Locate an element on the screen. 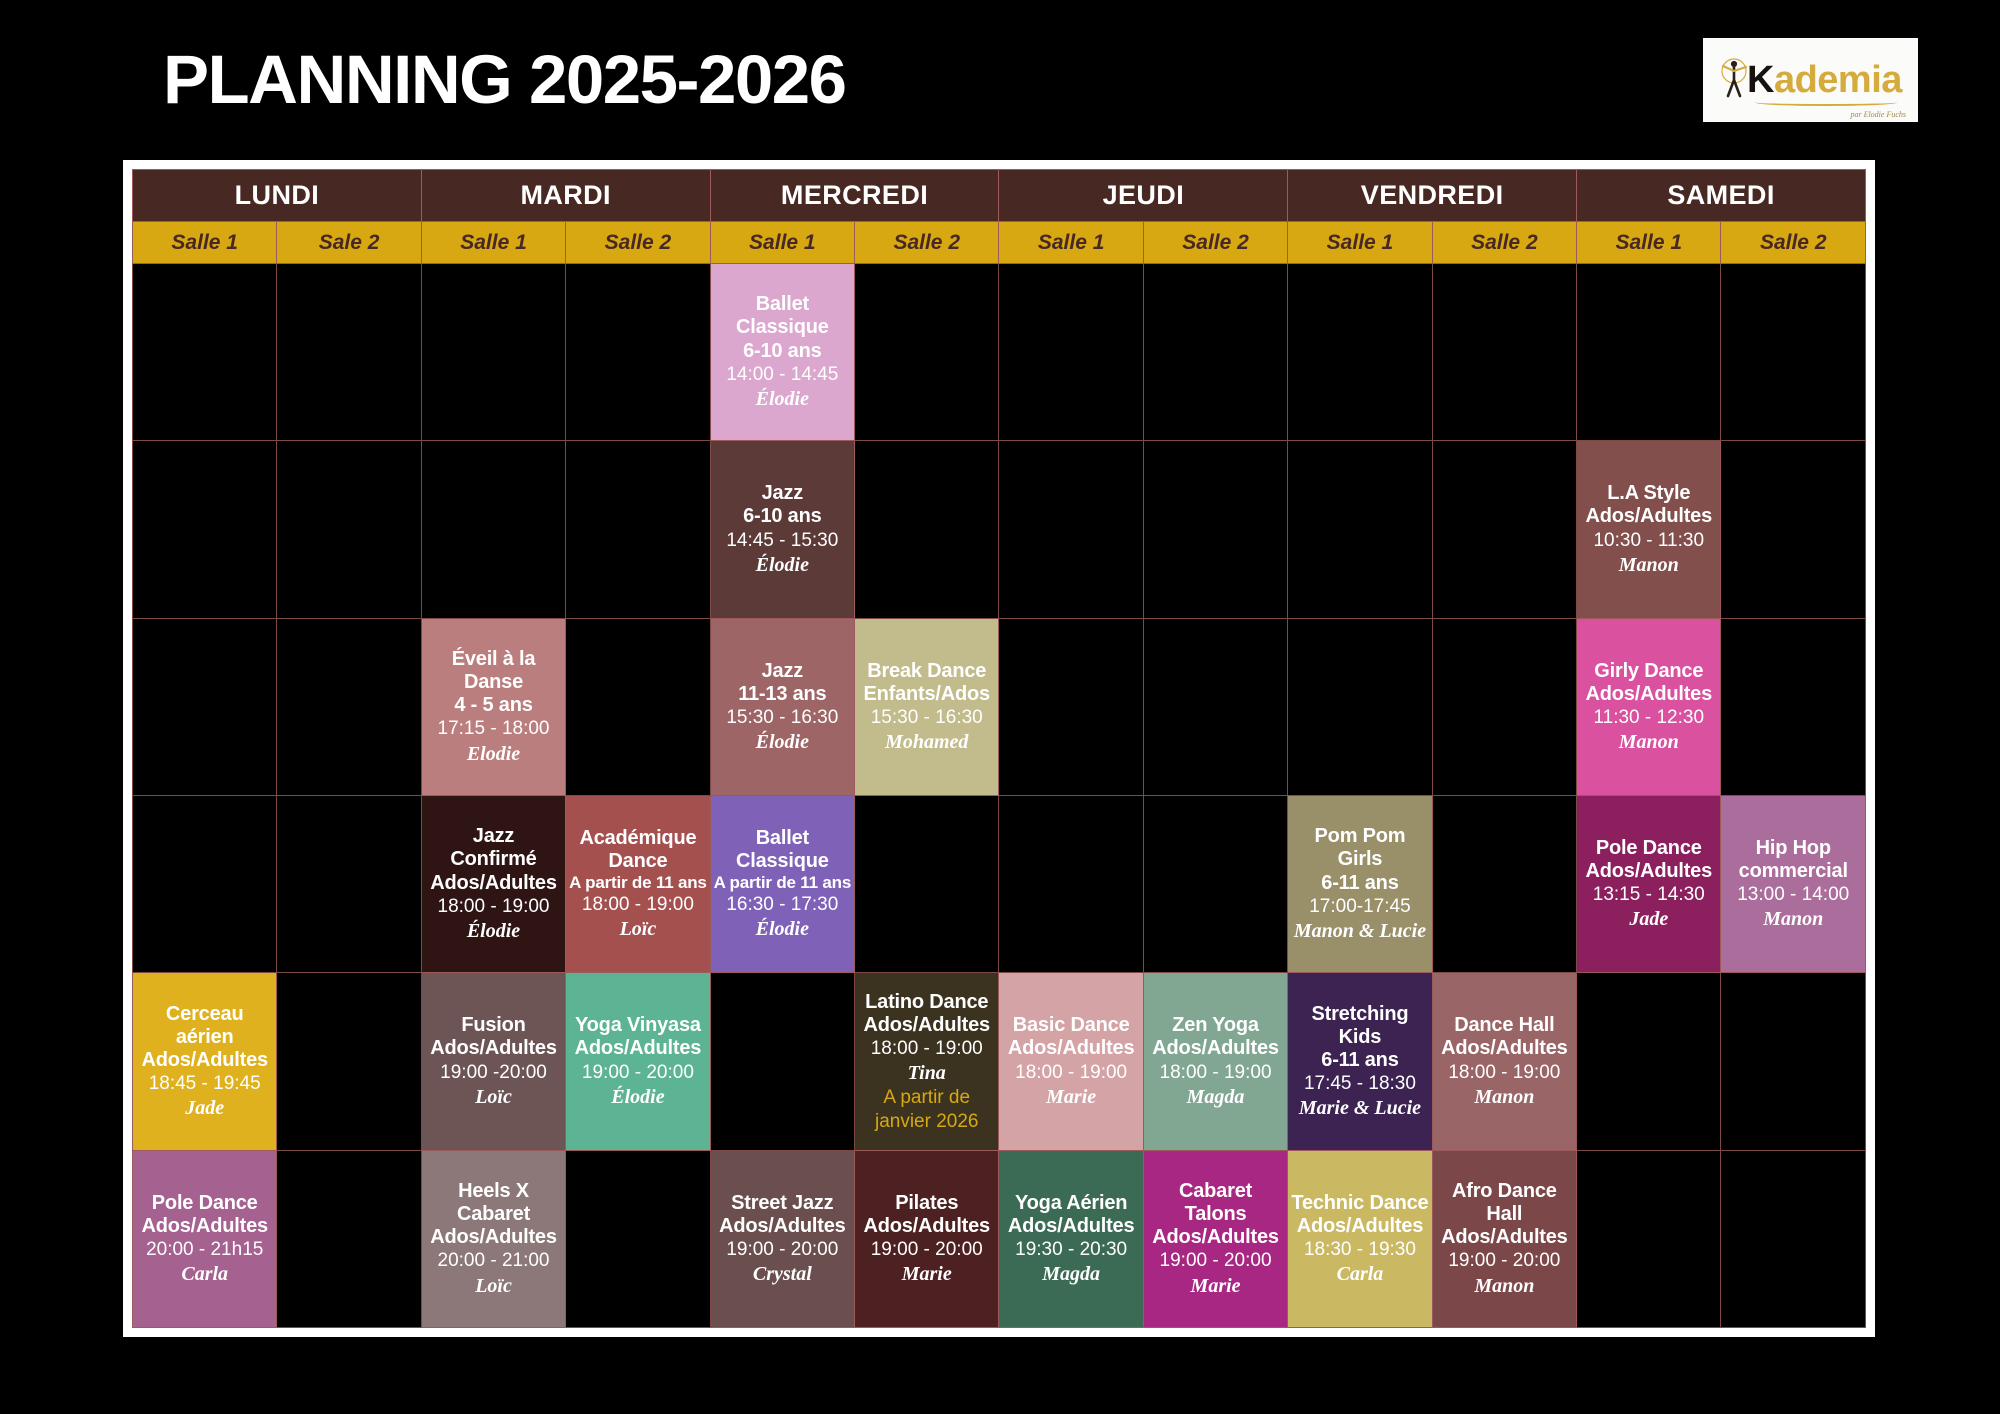  class-time: 10:30 - 11:30 is located at coordinates (1649, 540).